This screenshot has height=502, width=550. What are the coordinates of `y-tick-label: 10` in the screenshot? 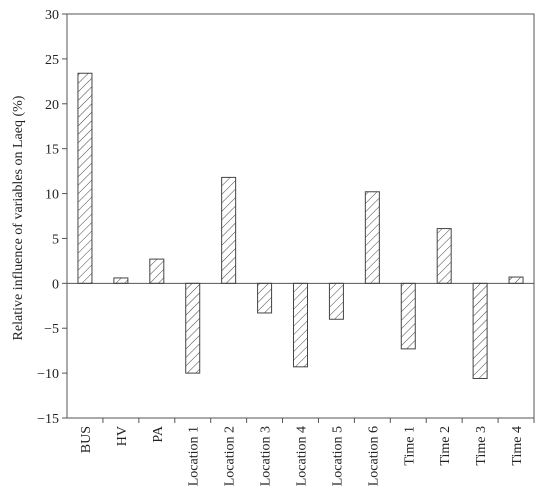 It's located at (52, 195).